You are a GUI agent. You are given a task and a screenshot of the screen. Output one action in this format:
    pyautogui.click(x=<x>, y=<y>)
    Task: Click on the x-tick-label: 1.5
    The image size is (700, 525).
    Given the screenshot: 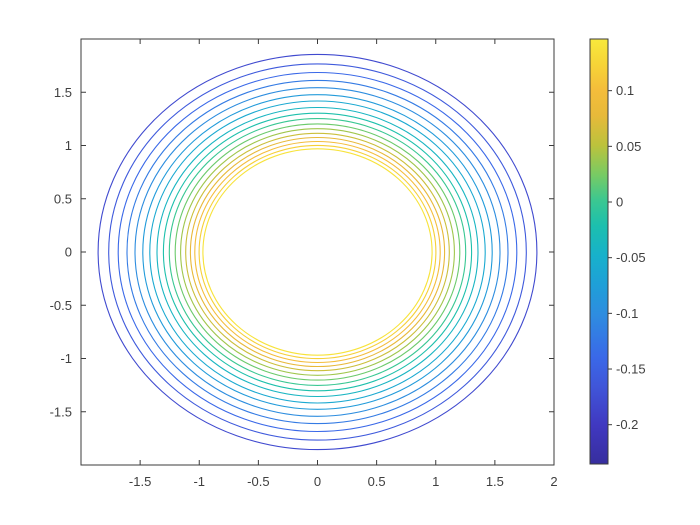 What is the action you would take?
    pyautogui.click(x=495, y=481)
    